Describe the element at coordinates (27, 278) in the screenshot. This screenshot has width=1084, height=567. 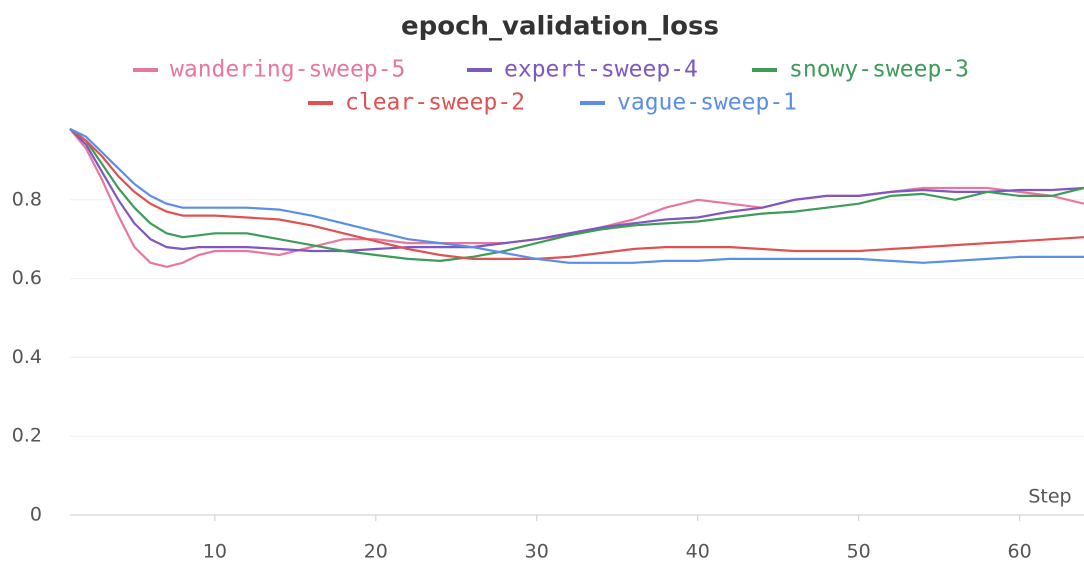
I see `y-tick-label: 0.6` at that location.